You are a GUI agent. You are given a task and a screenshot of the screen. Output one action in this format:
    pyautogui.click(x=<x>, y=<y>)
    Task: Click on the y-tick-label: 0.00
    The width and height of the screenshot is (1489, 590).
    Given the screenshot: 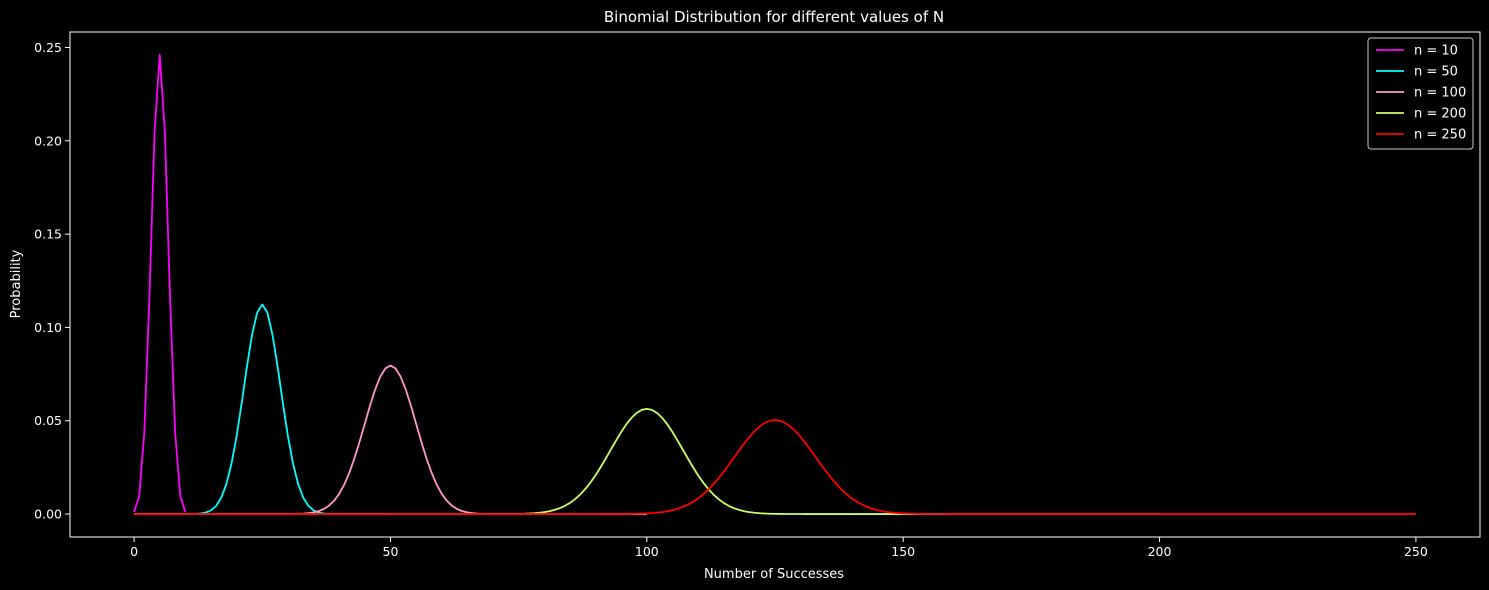 What is the action you would take?
    pyautogui.click(x=48, y=514)
    